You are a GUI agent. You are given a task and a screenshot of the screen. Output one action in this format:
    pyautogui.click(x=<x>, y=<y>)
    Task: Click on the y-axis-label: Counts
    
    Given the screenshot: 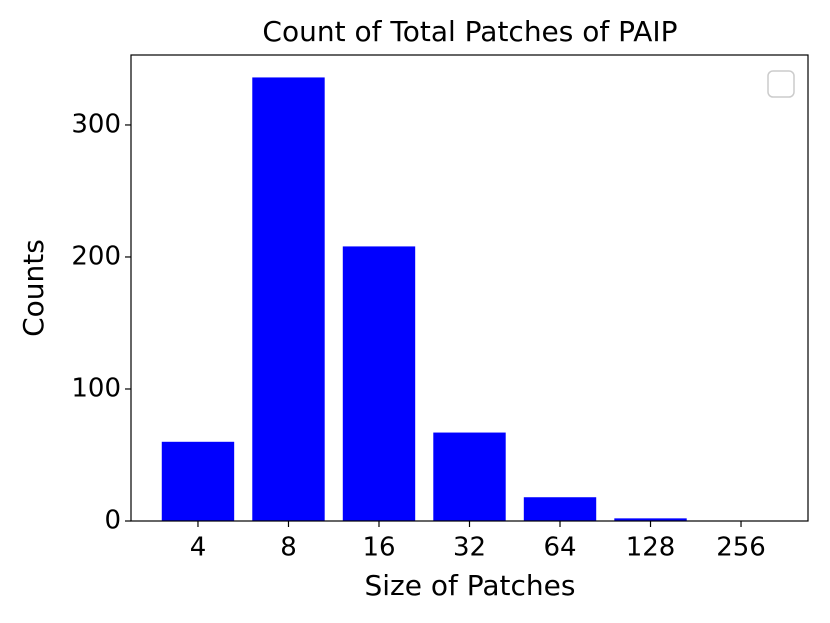 What is the action you would take?
    pyautogui.click(x=33, y=288)
    